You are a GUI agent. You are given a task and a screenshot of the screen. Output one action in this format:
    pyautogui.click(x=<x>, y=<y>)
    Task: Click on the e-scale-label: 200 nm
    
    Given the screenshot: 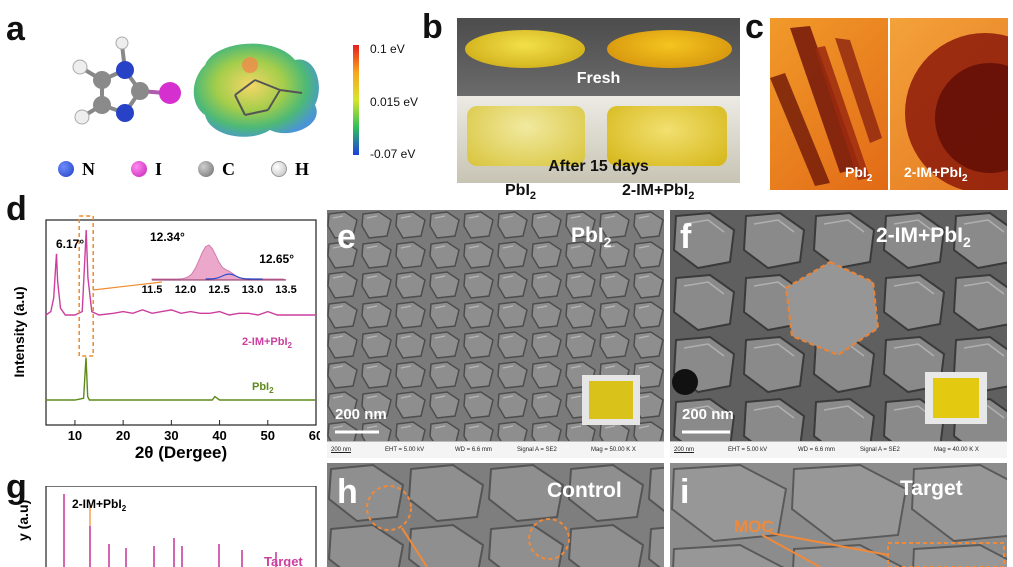 What is the action you would take?
    pyautogui.click(x=361, y=414)
    